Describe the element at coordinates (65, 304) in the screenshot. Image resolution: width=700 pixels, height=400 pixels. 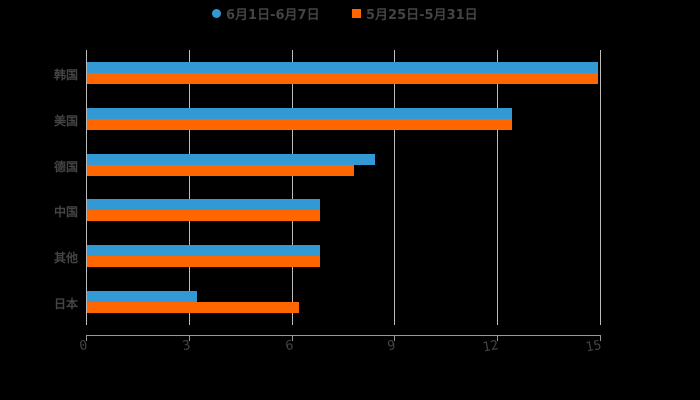
I see `y-category-label: 日本` at that location.